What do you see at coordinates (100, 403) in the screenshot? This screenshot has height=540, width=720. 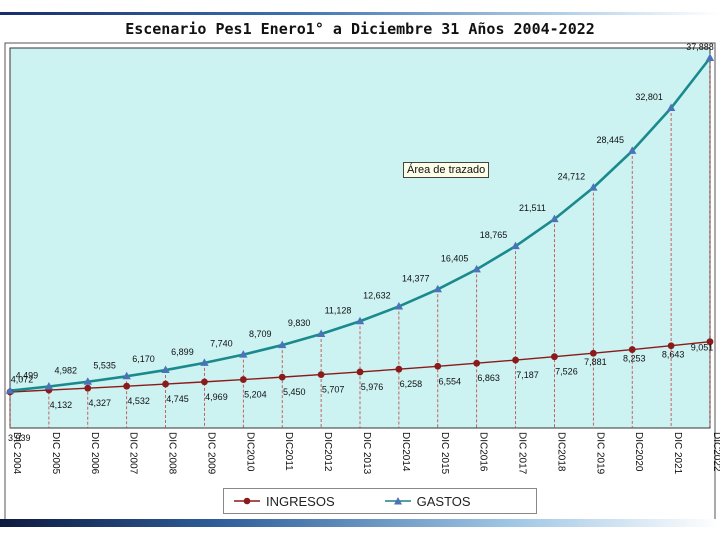 I see `ingresos-data-label: 4,327` at bounding box center [100, 403].